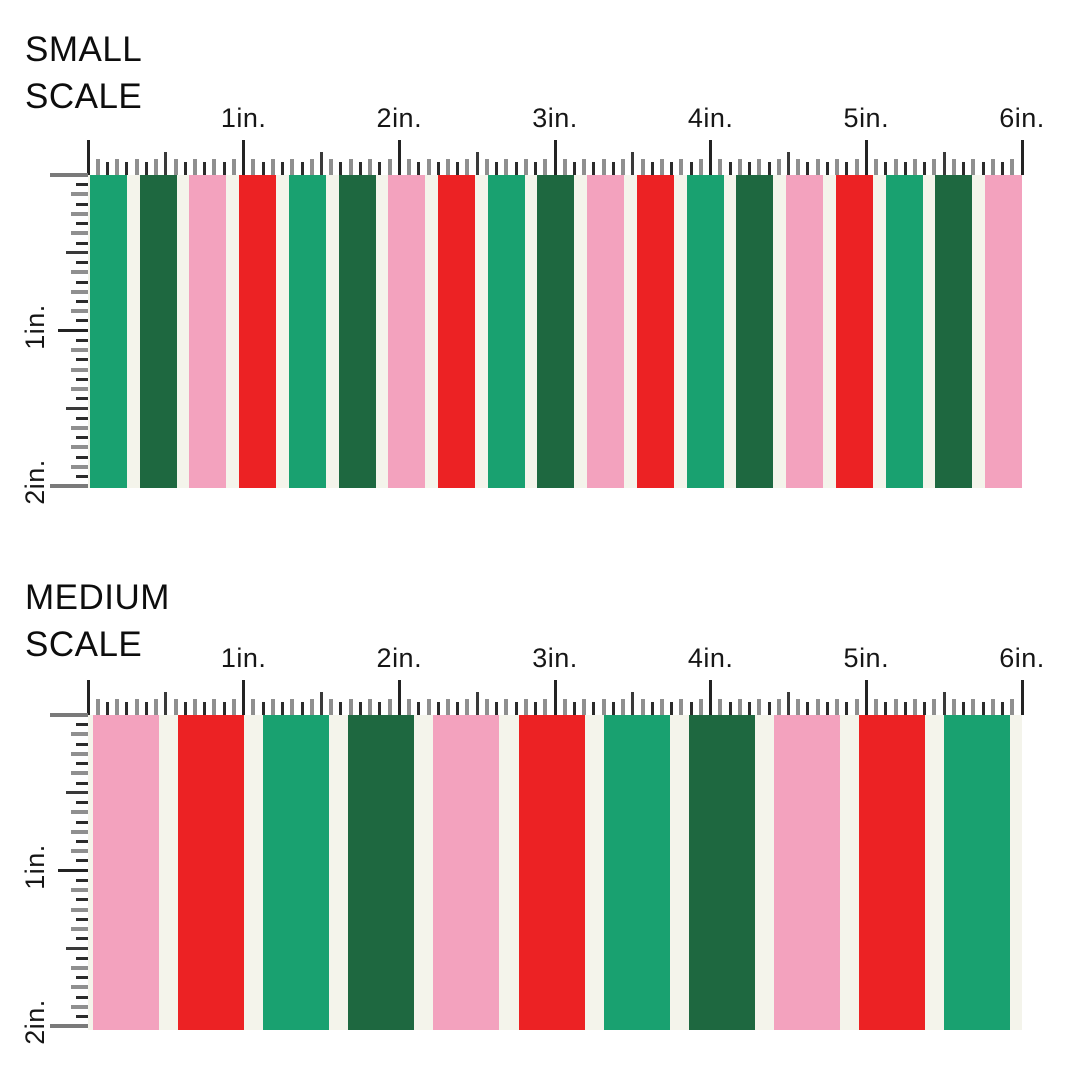 This screenshot has height=1080, width=1080. Describe the element at coordinates (556, 157) in the screenshot. I see `horizontal-ruler` at that location.